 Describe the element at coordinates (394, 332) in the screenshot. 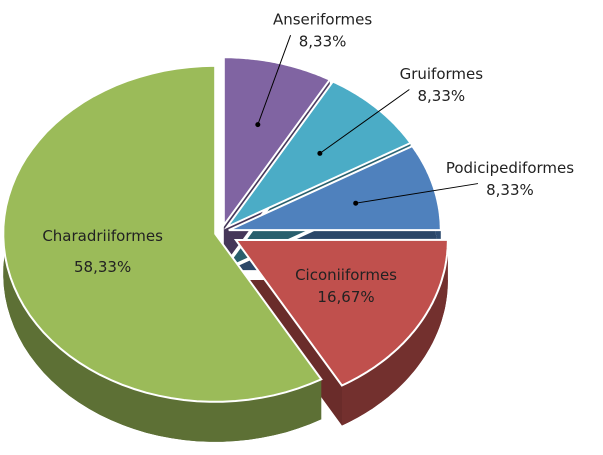

I see `slice-side` at that location.